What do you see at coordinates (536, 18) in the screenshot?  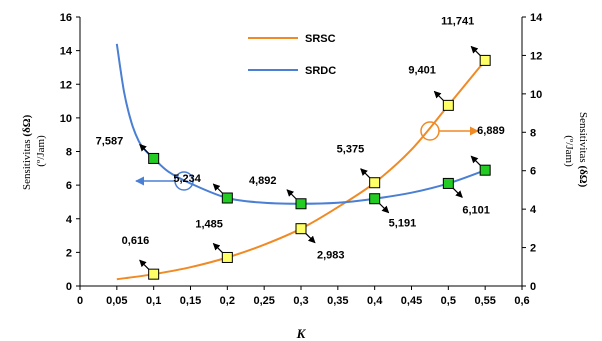 I see `y-right-tick-label: 14` at bounding box center [536, 18].